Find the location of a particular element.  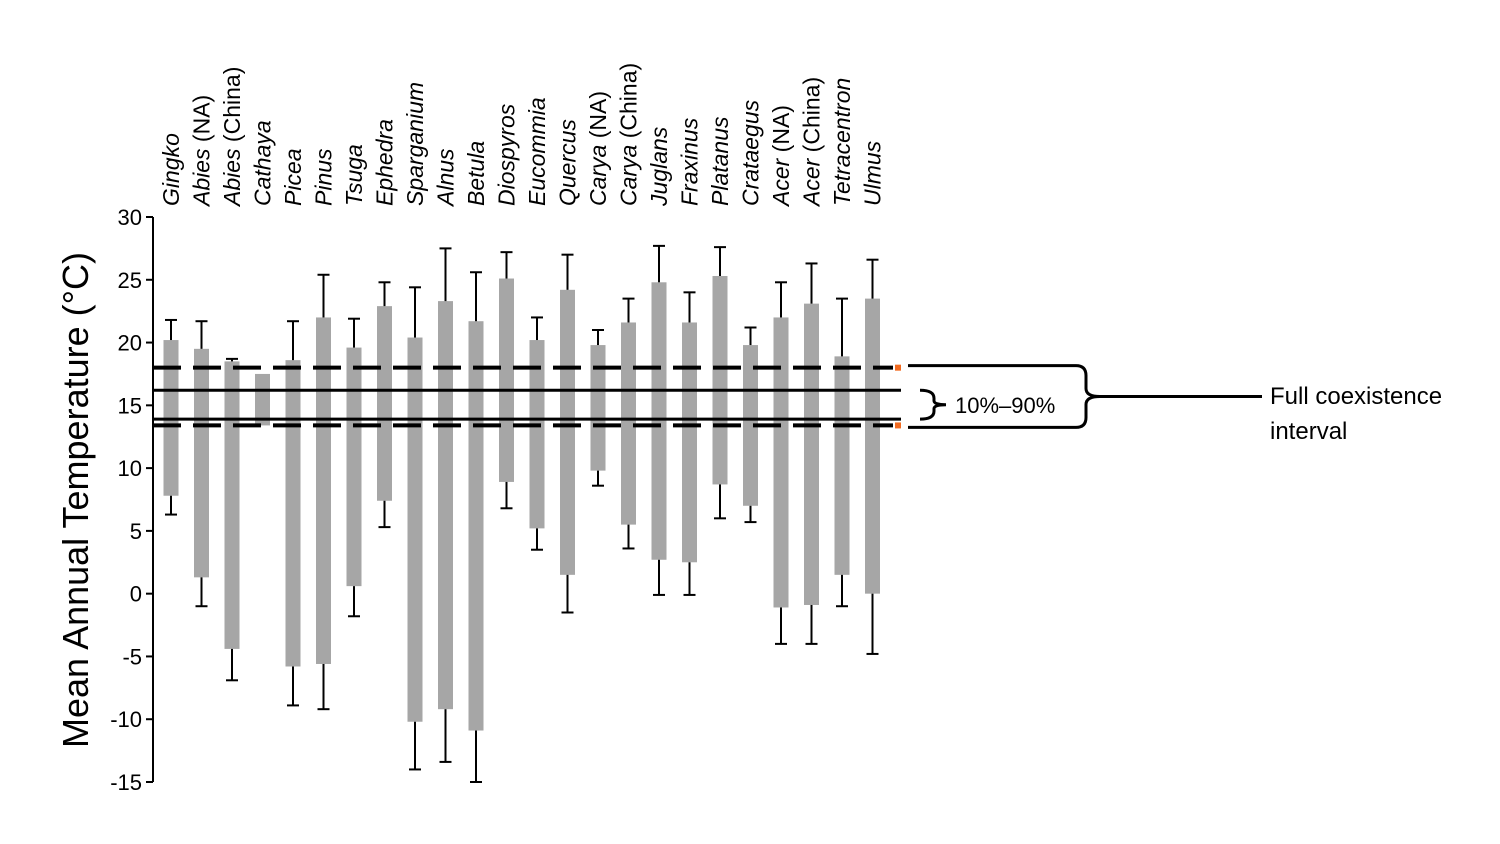

taxon-label-22: Tetracentron is located at coordinates (842, 142).